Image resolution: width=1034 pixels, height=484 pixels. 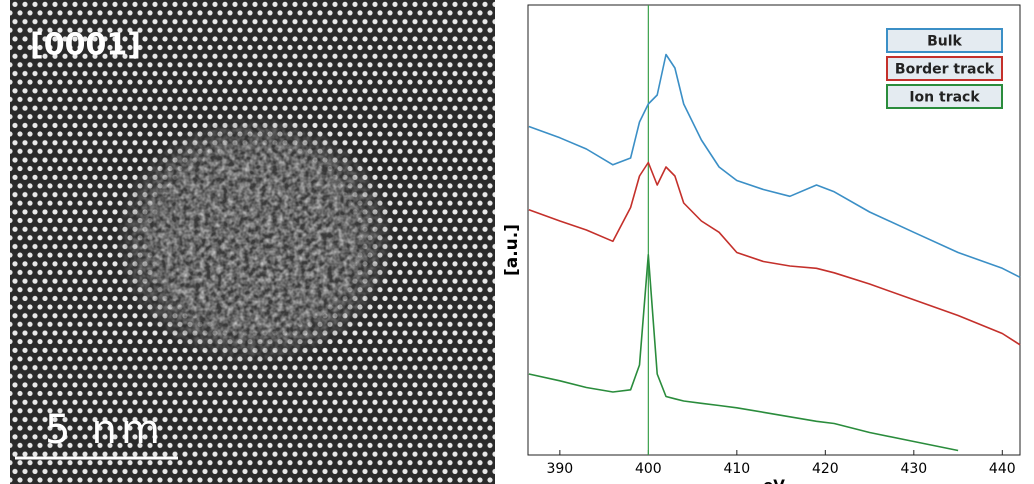 I want to click on x-tick-label: 400, so click(x=648, y=469).